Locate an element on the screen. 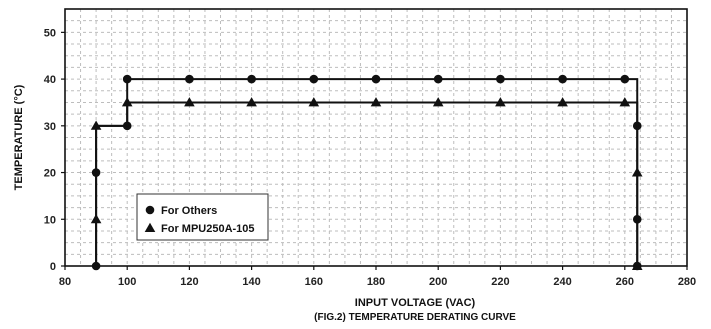 The height and width of the screenshot is (329, 711). legend-circle-icon is located at coordinates (150, 210).